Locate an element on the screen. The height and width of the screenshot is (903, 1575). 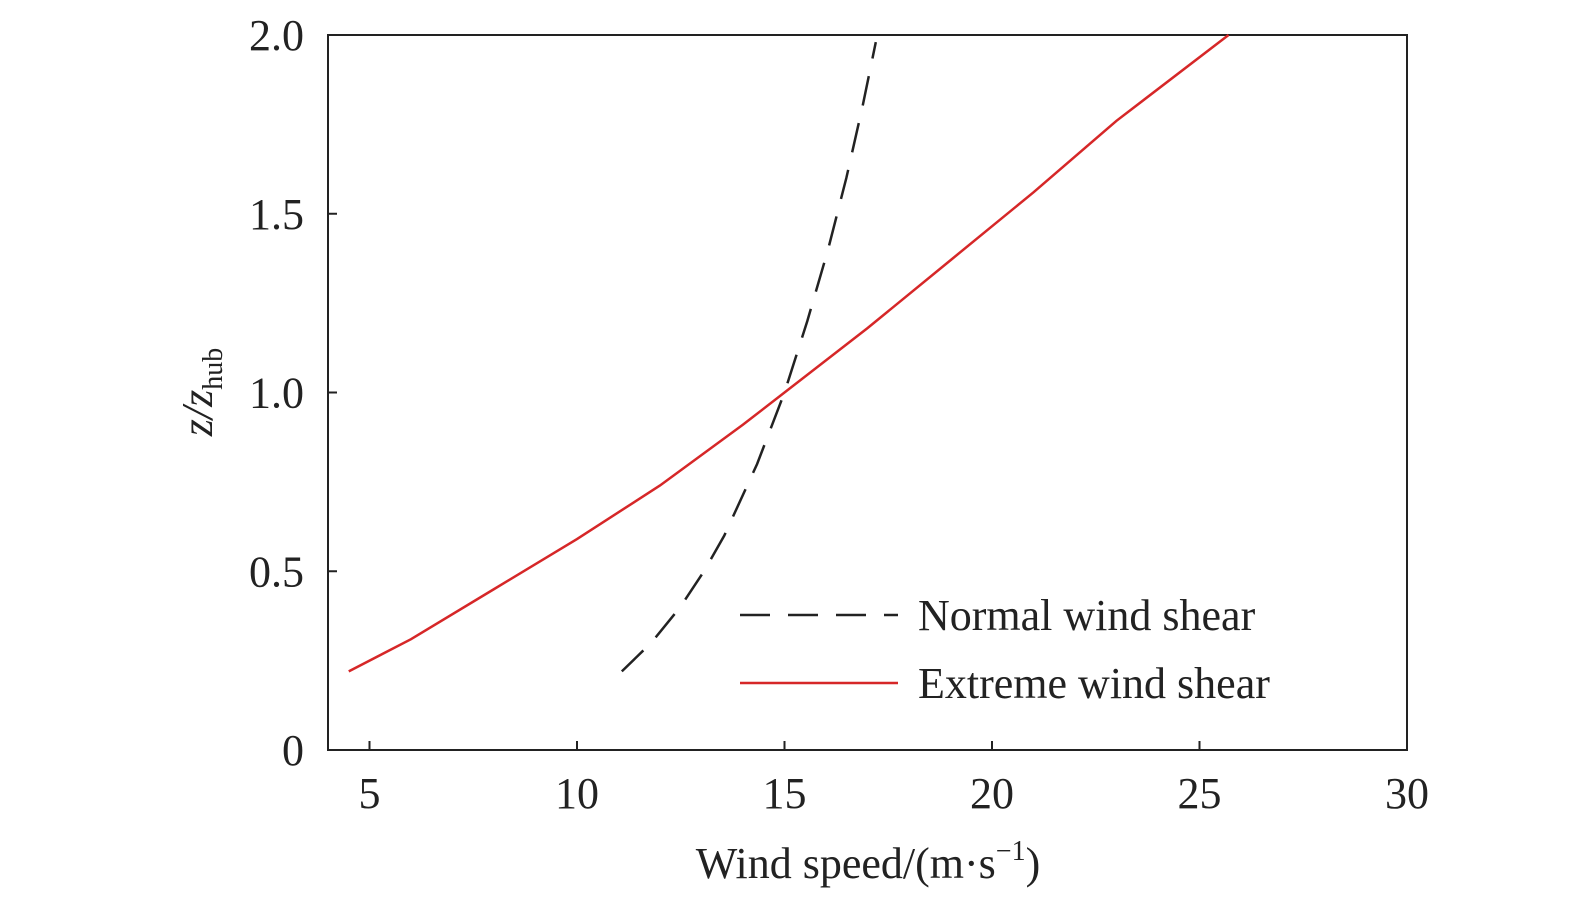
x-tick-label: 20 is located at coordinates (992, 793).